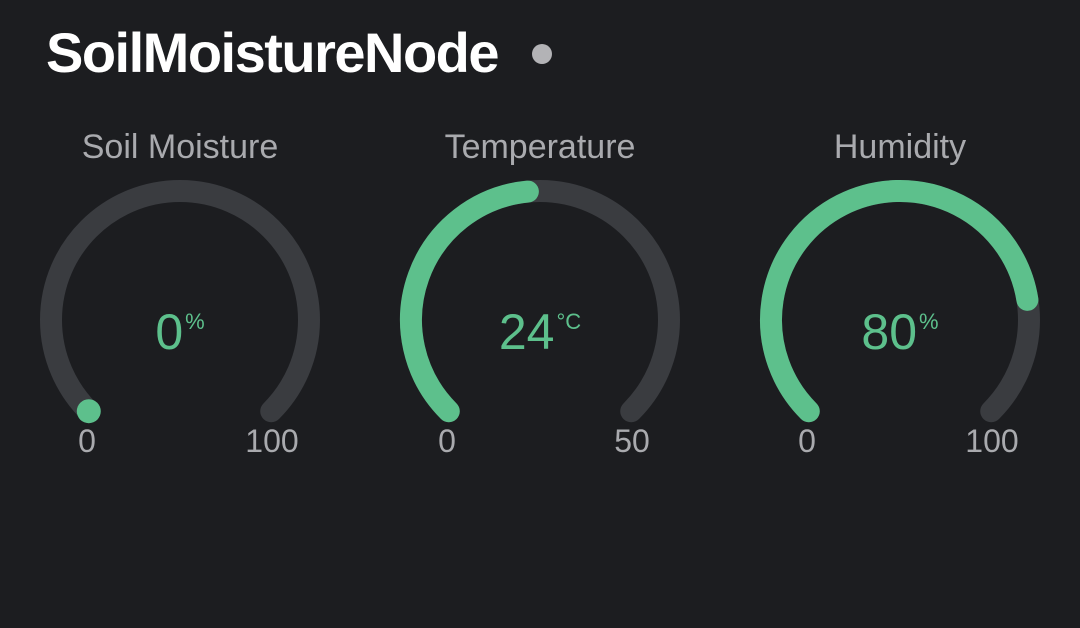 The height and width of the screenshot is (628, 1080). Describe the element at coordinates (88, 411) in the screenshot. I see `gauge-fill-dot` at that location.